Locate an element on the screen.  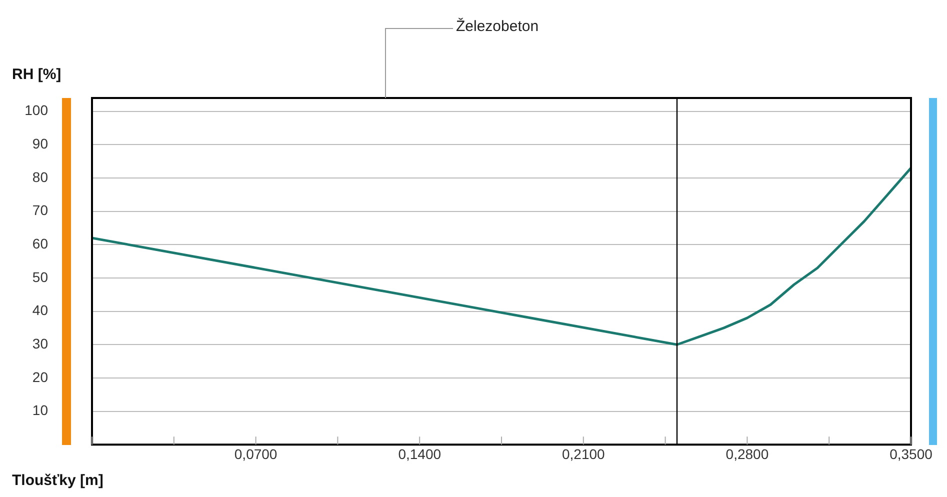
x-tick-label: 0,2100 is located at coordinates (584, 454).